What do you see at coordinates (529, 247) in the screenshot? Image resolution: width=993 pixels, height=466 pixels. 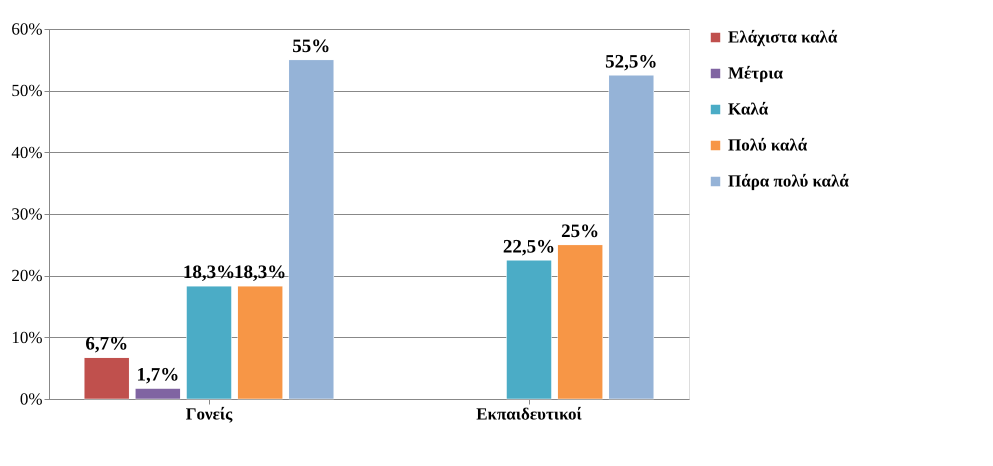 I see `data-label: 22,5%` at bounding box center [529, 247].